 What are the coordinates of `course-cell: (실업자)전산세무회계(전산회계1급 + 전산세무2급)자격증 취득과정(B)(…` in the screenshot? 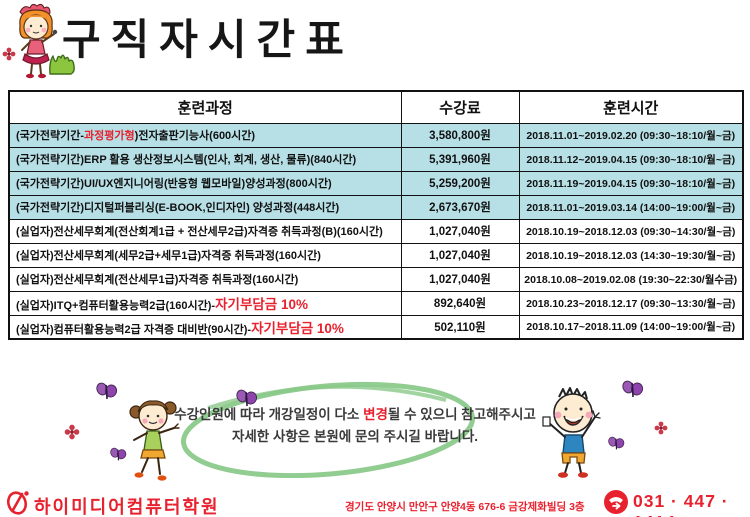 It's located at (205, 231).